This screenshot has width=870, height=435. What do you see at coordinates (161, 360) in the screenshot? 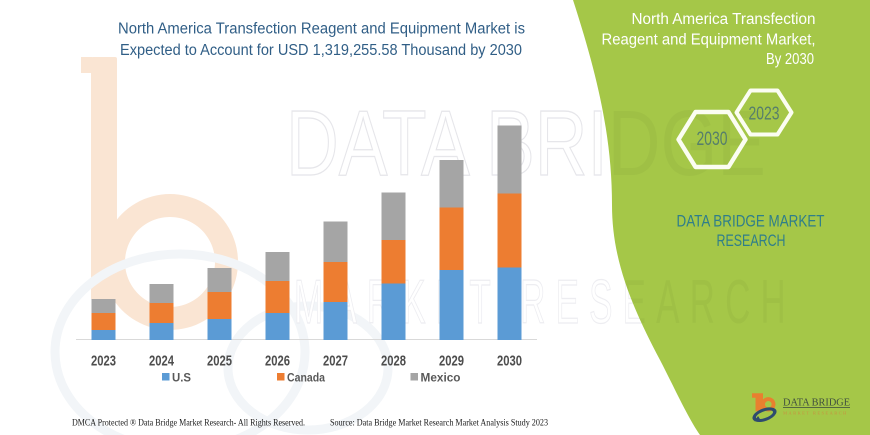
I see `svg-text: 2024` at bounding box center [161, 360].